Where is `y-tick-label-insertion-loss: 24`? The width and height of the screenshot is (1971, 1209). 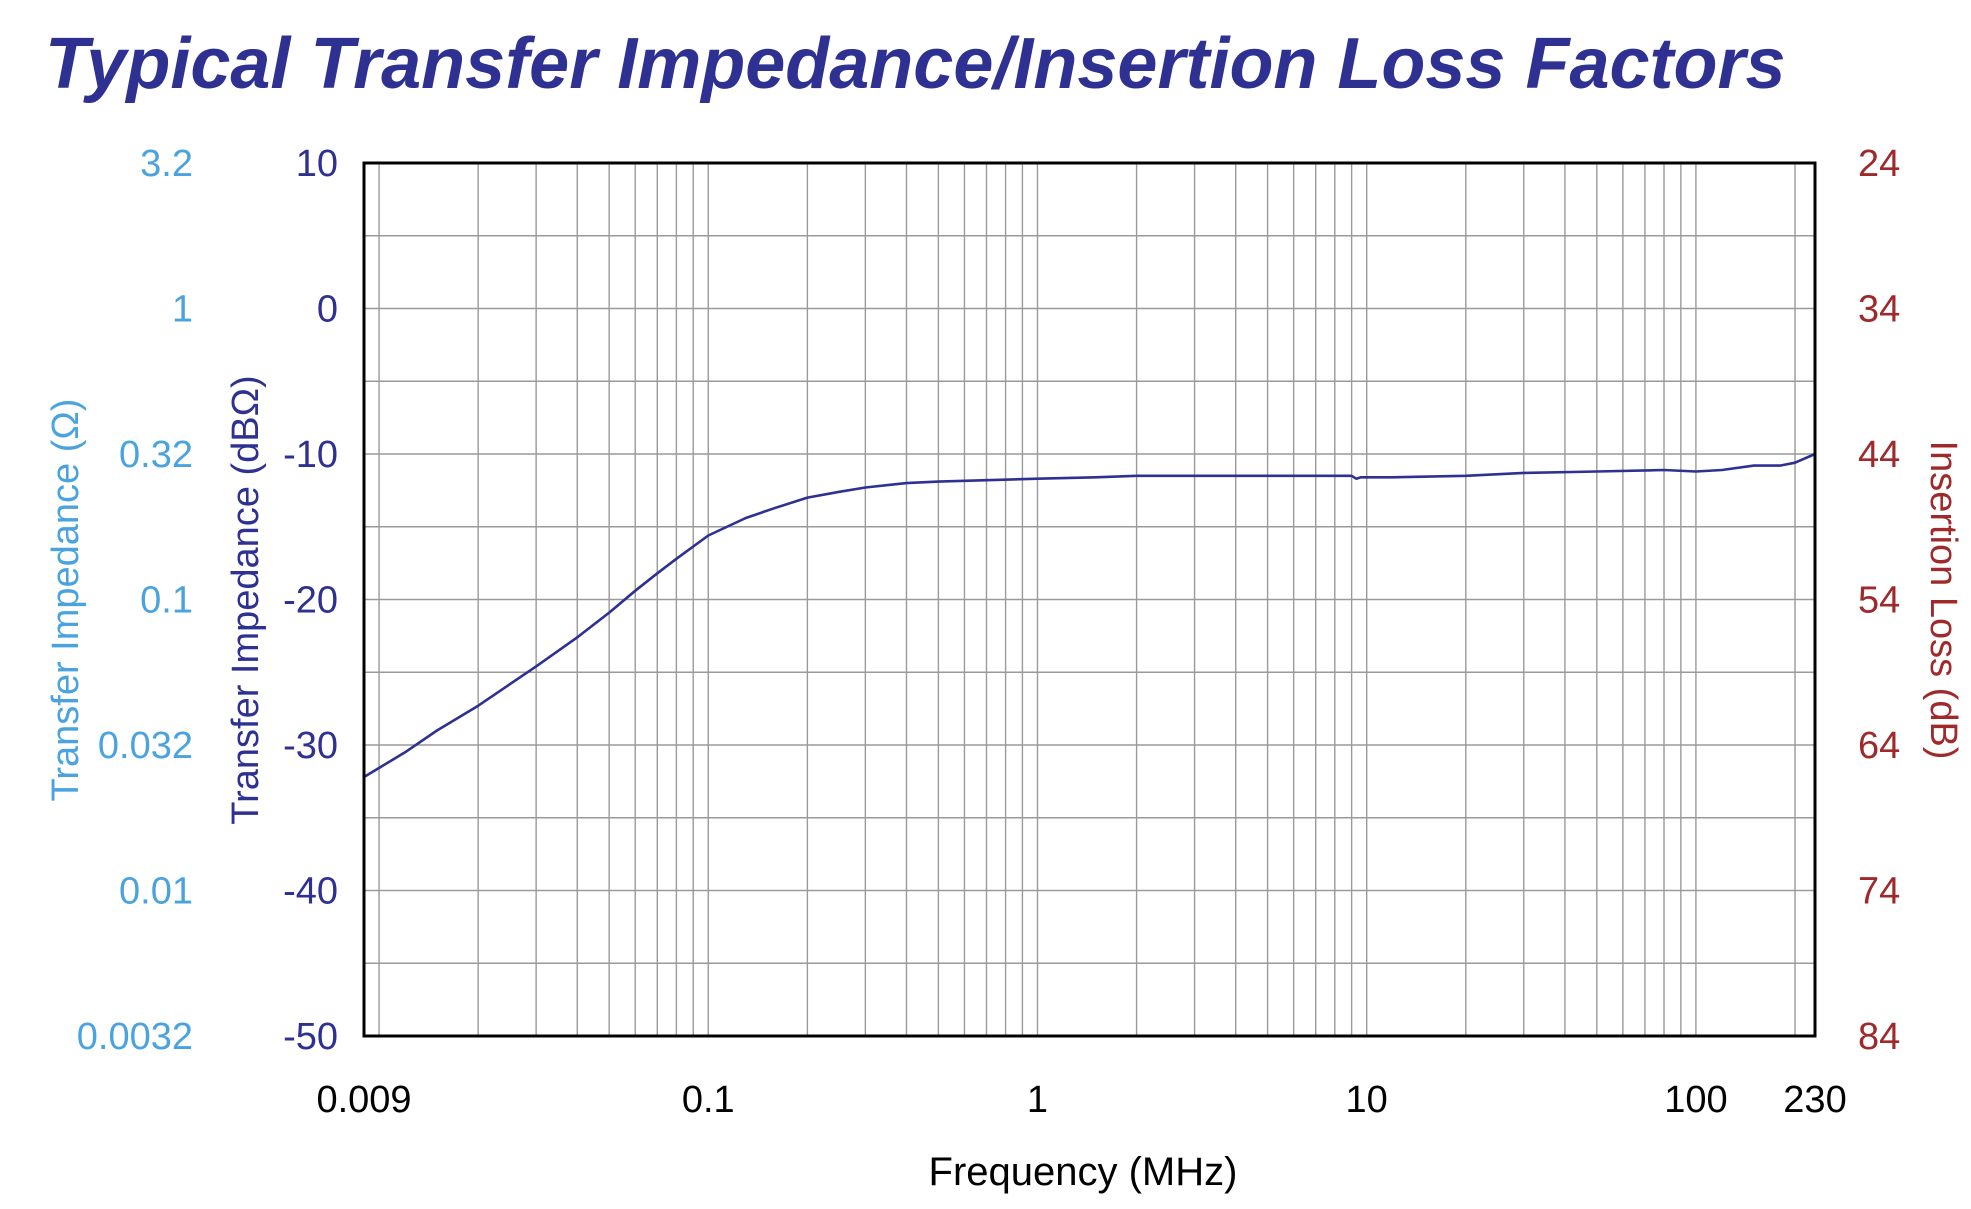 y-tick-label-insertion-loss: 24 is located at coordinates (1879, 164).